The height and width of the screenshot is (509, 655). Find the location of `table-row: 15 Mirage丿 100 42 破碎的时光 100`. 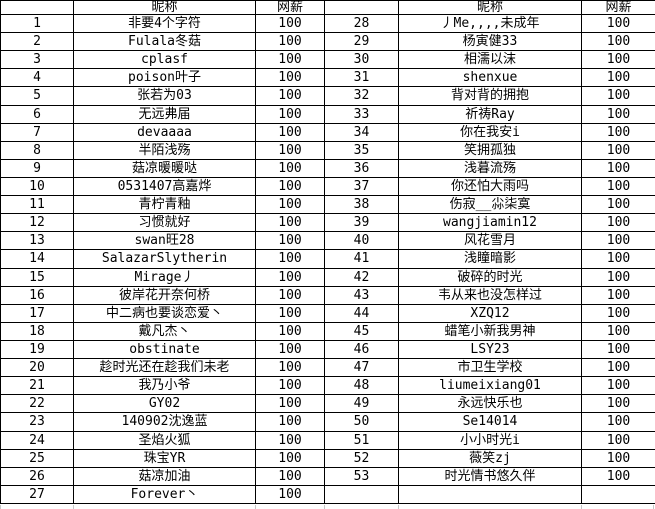

table-row: 15 Mirage丿 100 42 破碎的时光 100 is located at coordinates (327, 277).